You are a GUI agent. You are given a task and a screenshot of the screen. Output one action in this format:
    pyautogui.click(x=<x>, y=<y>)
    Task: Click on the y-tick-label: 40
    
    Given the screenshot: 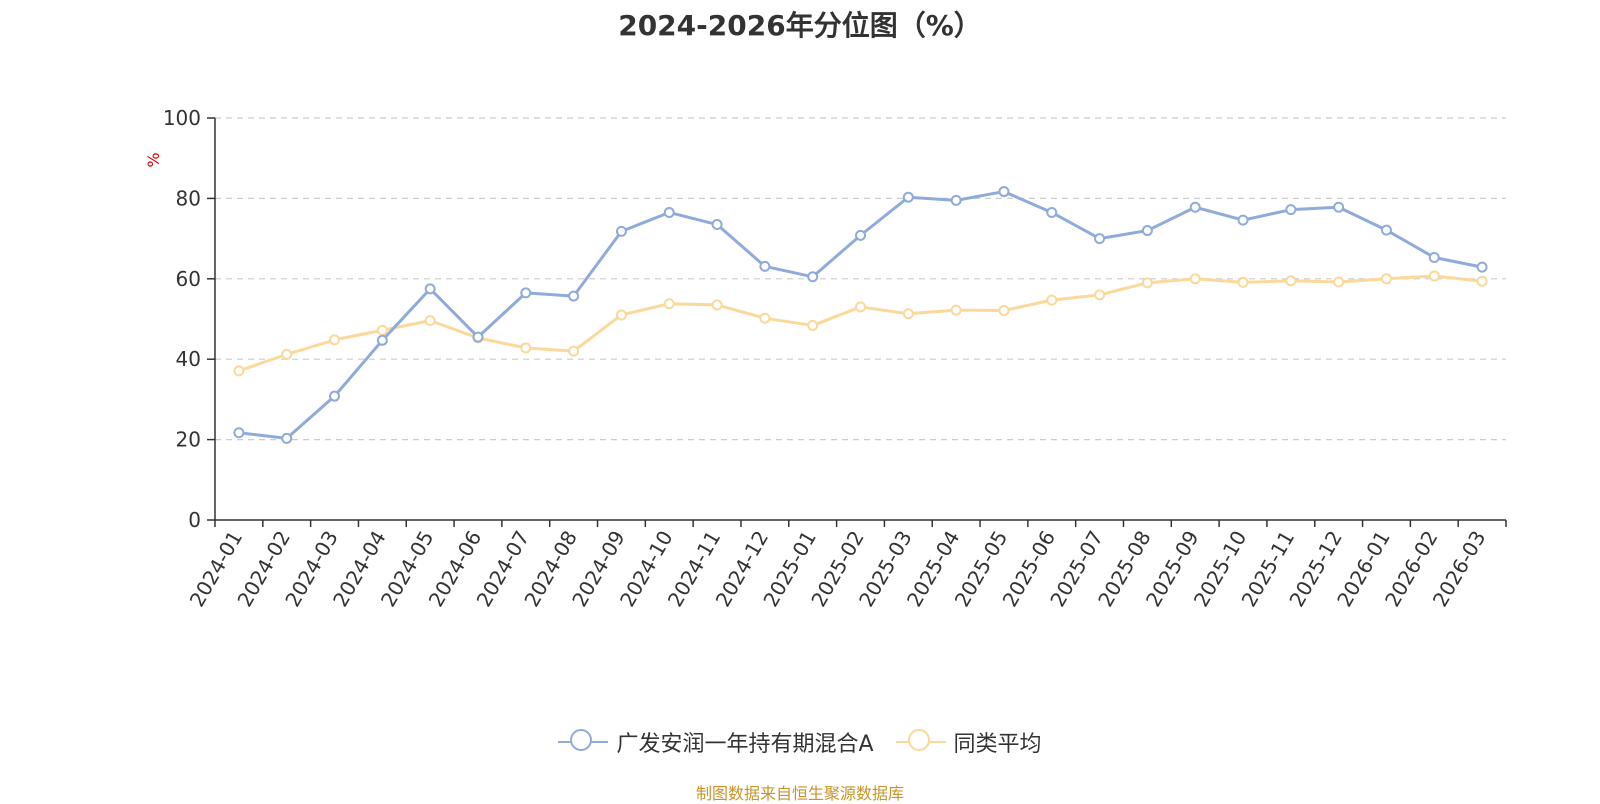 What is the action you would take?
    pyautogui.click(x=188, y=359)
    